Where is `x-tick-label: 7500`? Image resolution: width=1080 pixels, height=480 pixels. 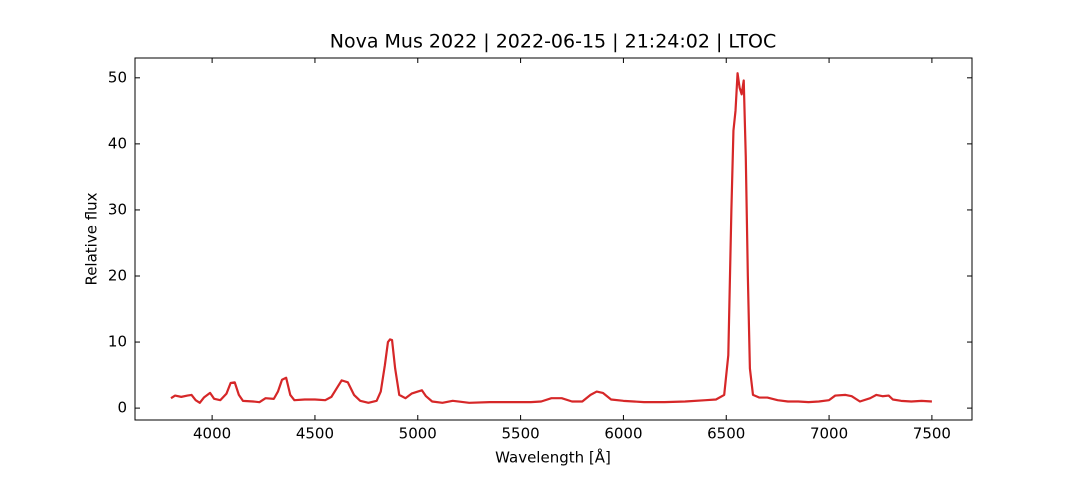
x-tick-label: 7500 is located at coordinates (932, 434).